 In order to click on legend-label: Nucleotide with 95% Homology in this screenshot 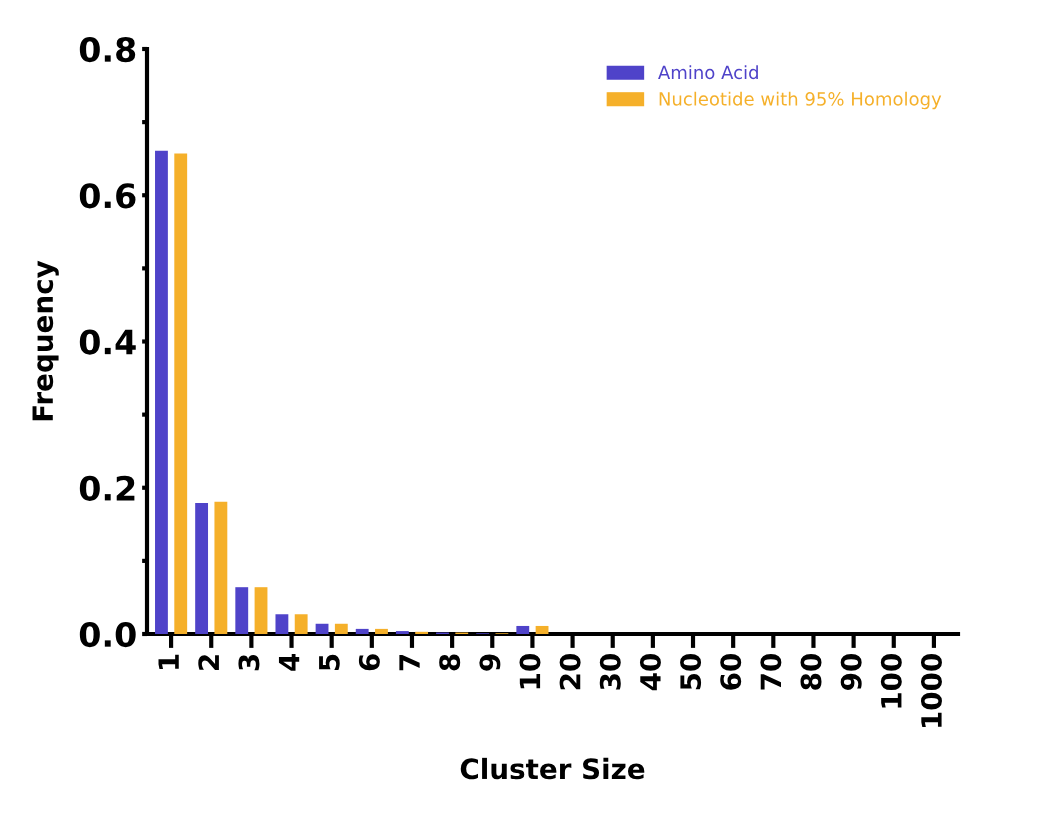, I will do `click(800, 100)`.